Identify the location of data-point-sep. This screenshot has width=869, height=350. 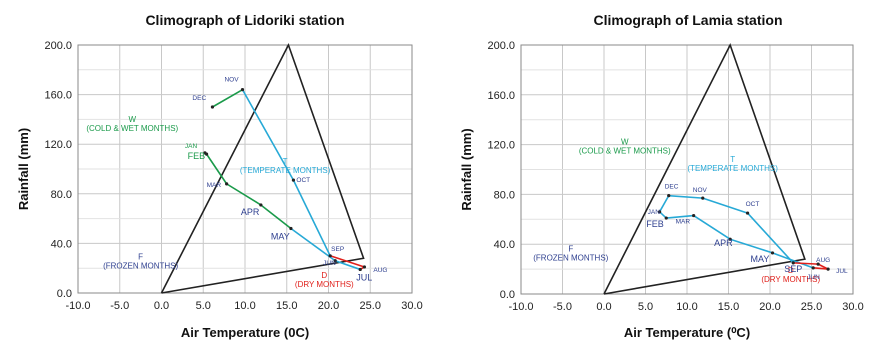
(793, 263).